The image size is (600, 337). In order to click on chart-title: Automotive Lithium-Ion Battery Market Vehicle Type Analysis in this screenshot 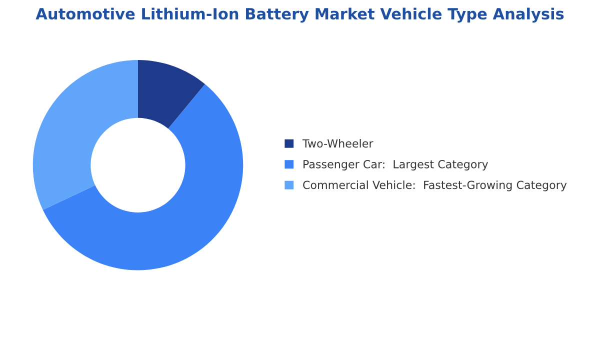, I will do `click(300, 15)`.